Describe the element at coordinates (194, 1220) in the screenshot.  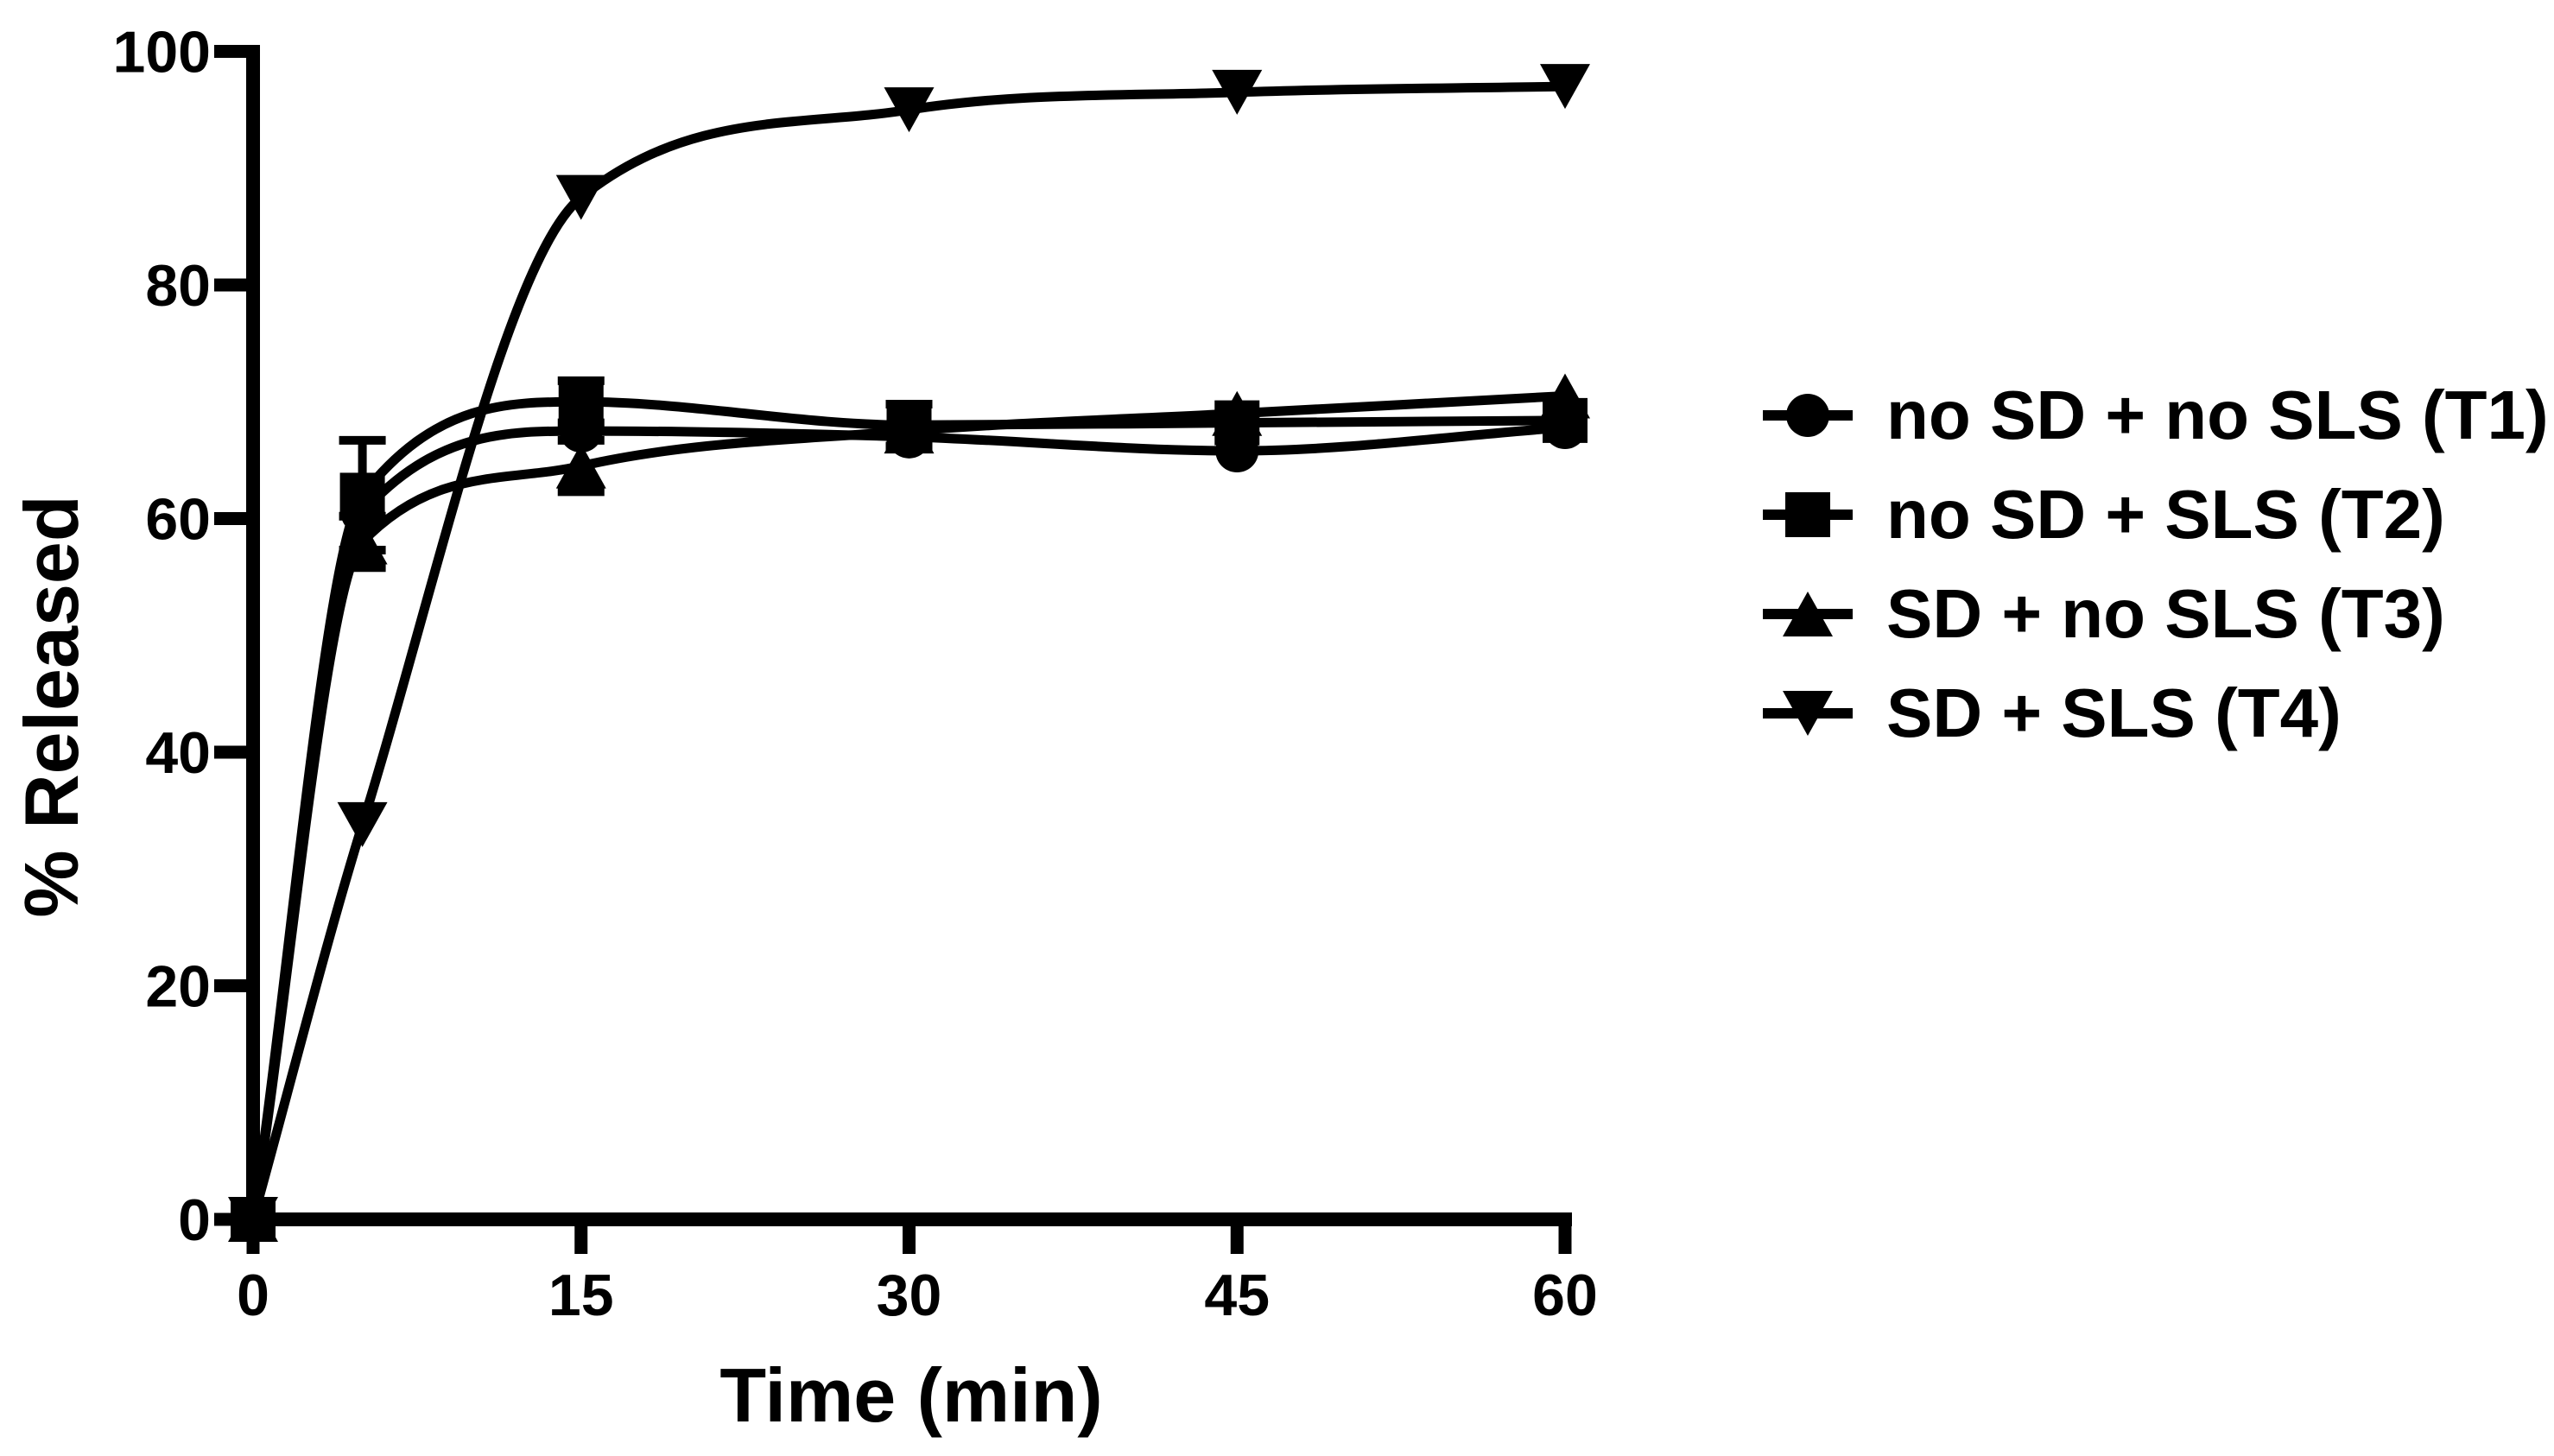
I see `y-tick-label: 0` at that location.